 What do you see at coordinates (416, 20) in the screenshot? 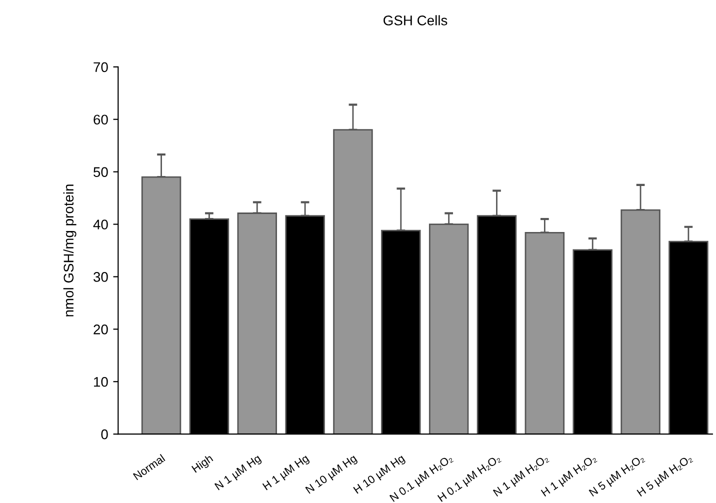
I see `chart-title: GSH Cells` at bounding box center [416, 20].